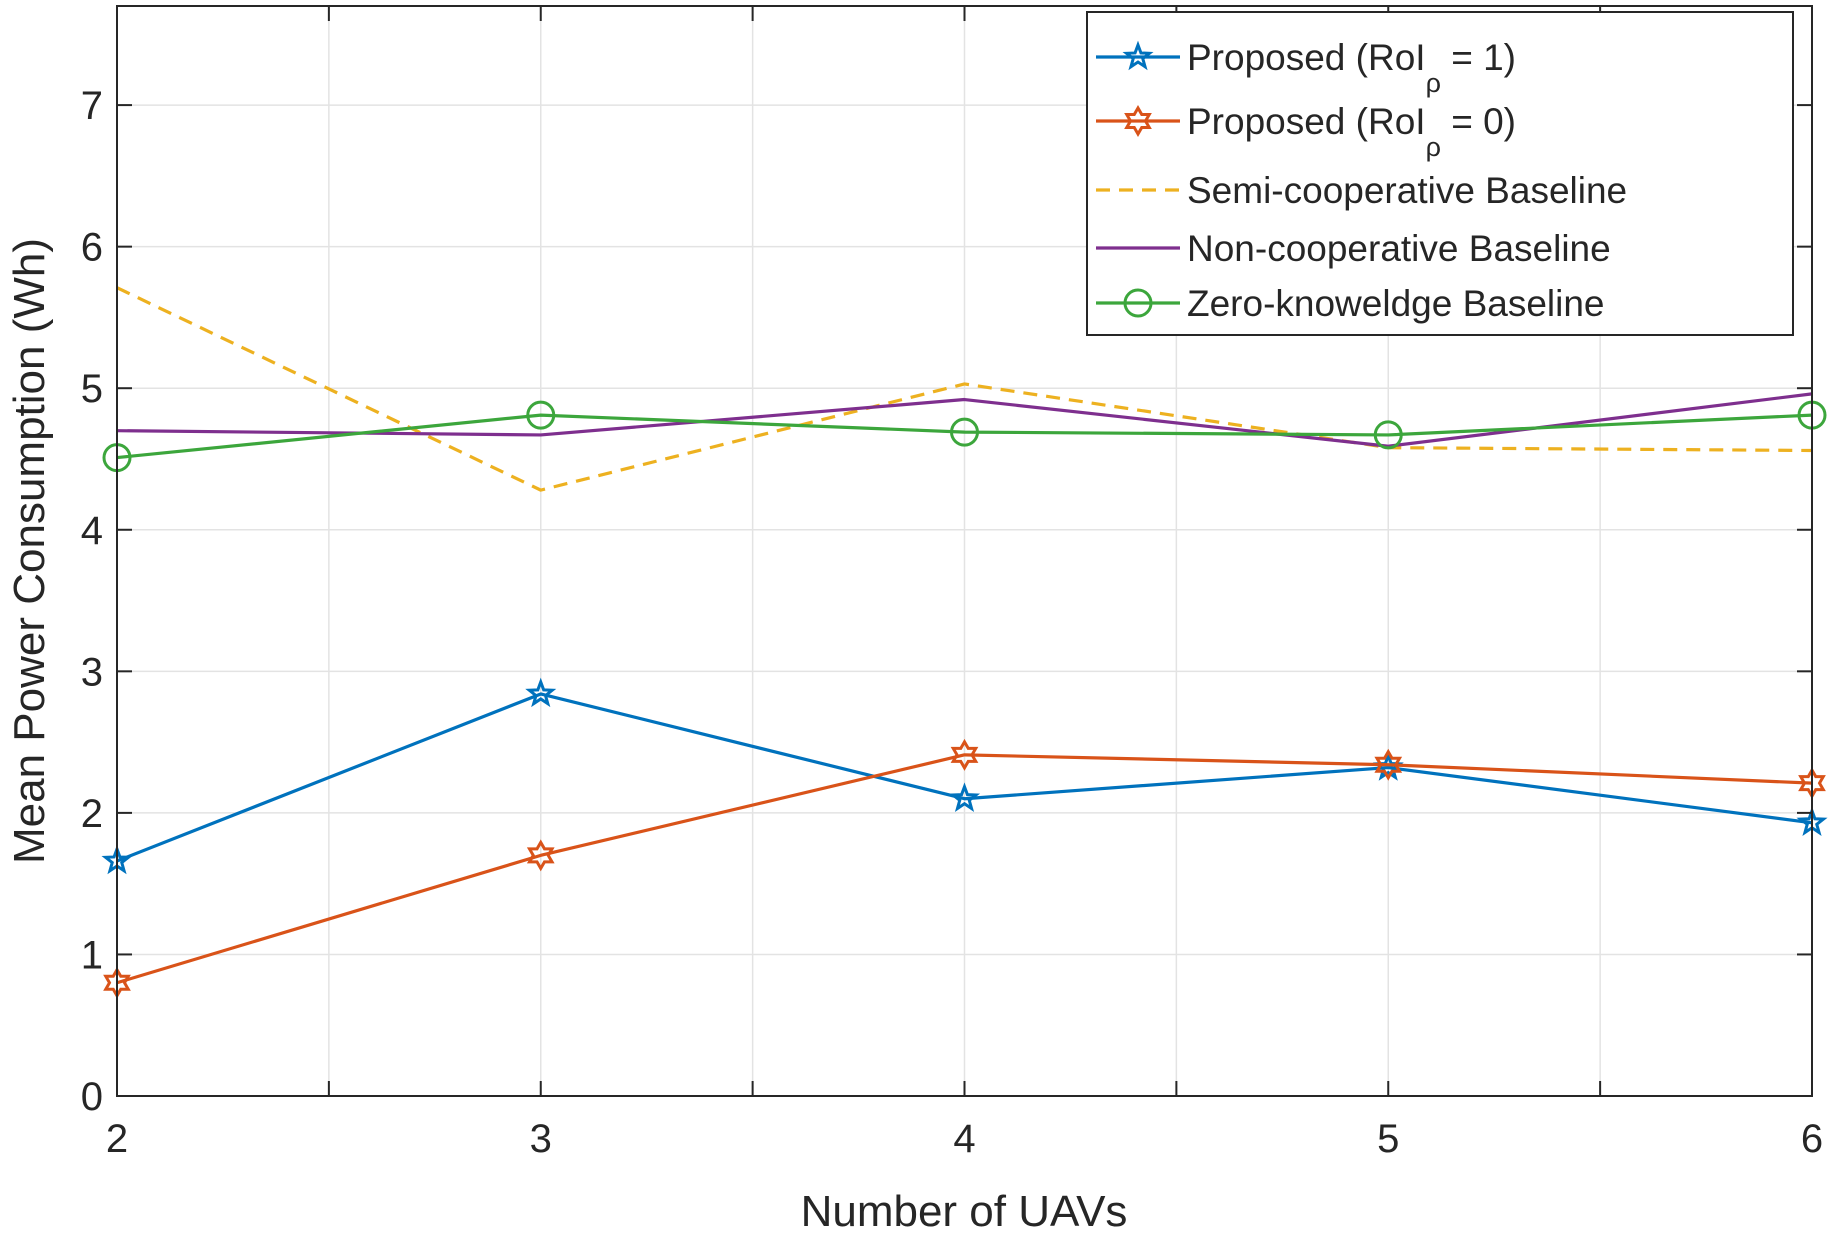 The width and height of the screenshot is (1831, 1237). Describe the element at coordinates (1388, 1139) in the screenshot. I see `x-tick-label: 5` at that location.